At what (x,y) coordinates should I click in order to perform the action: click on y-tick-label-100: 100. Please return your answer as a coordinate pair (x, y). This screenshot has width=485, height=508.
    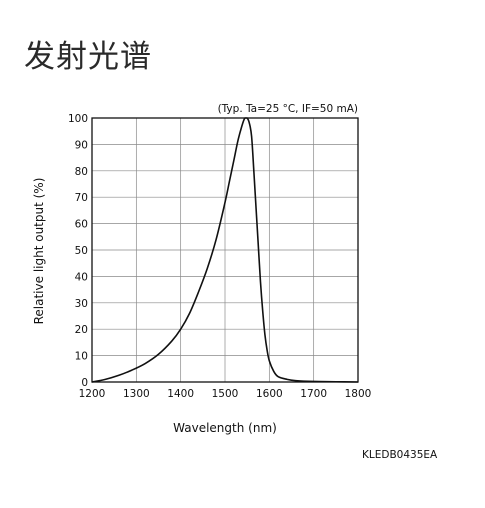
    Looking at the image, I should click on (78, 119).